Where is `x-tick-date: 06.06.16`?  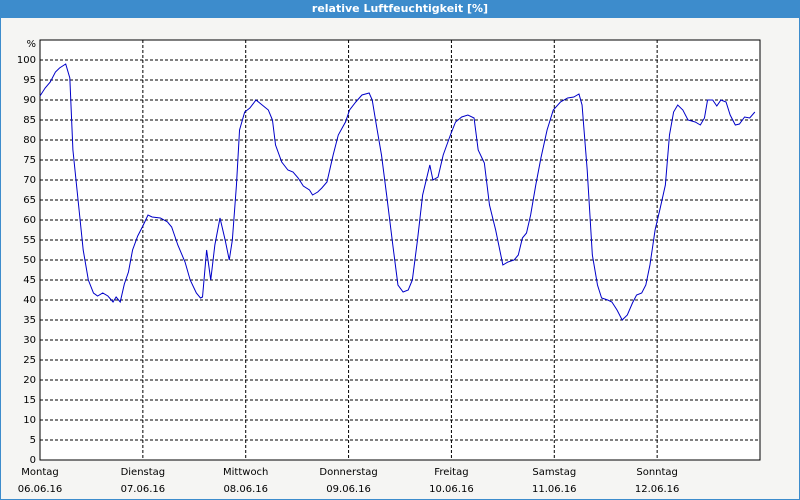 x-tick-date: 06.06.16 is located at coordinates (40, 489).